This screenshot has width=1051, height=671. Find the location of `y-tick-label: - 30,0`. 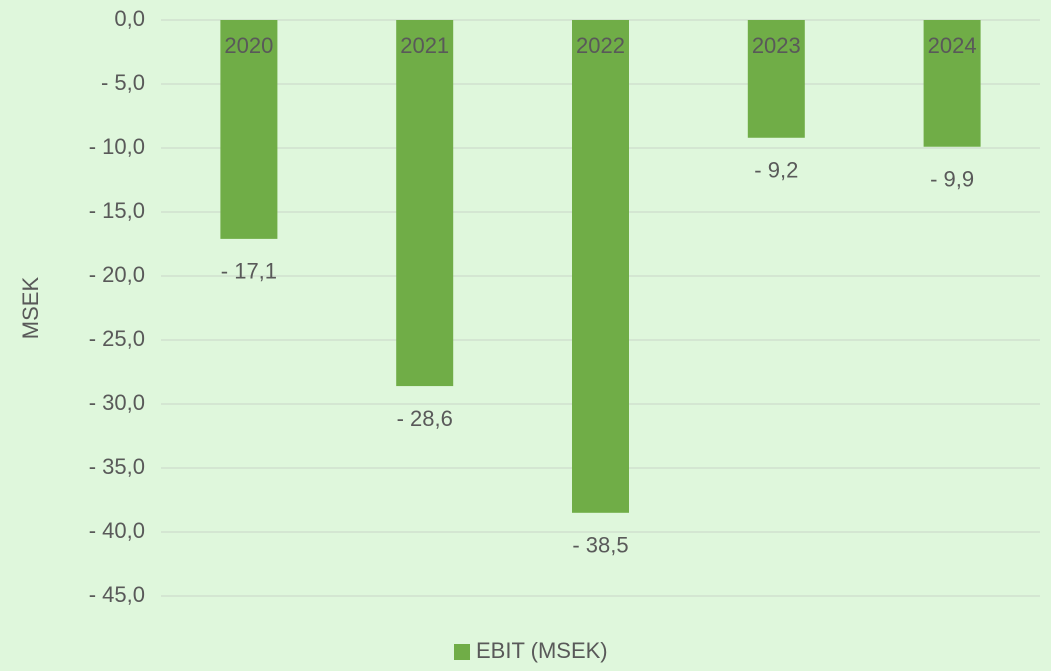

y-tick-label: - 30,0 is located at coordinates (117, 402).